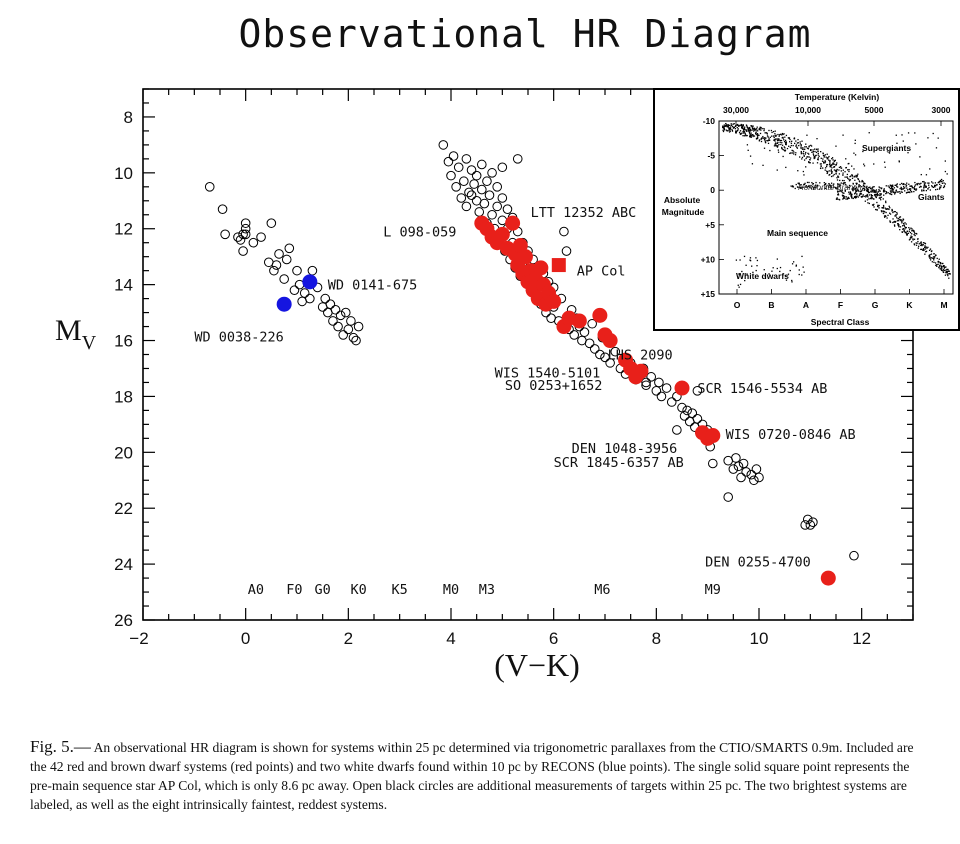 The height and width of the screenshot is (844, 960). I want to click on y-axis-title-main: M, so click(68, 330).